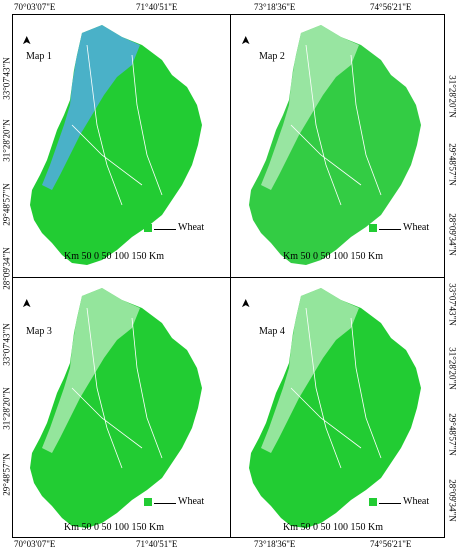 The width and height of the screenshot is (459, 550). Describe the element at coordinates (275, 544) in the screenshot. I see `bottom-coord-3: 73°18'36"E` at that location.